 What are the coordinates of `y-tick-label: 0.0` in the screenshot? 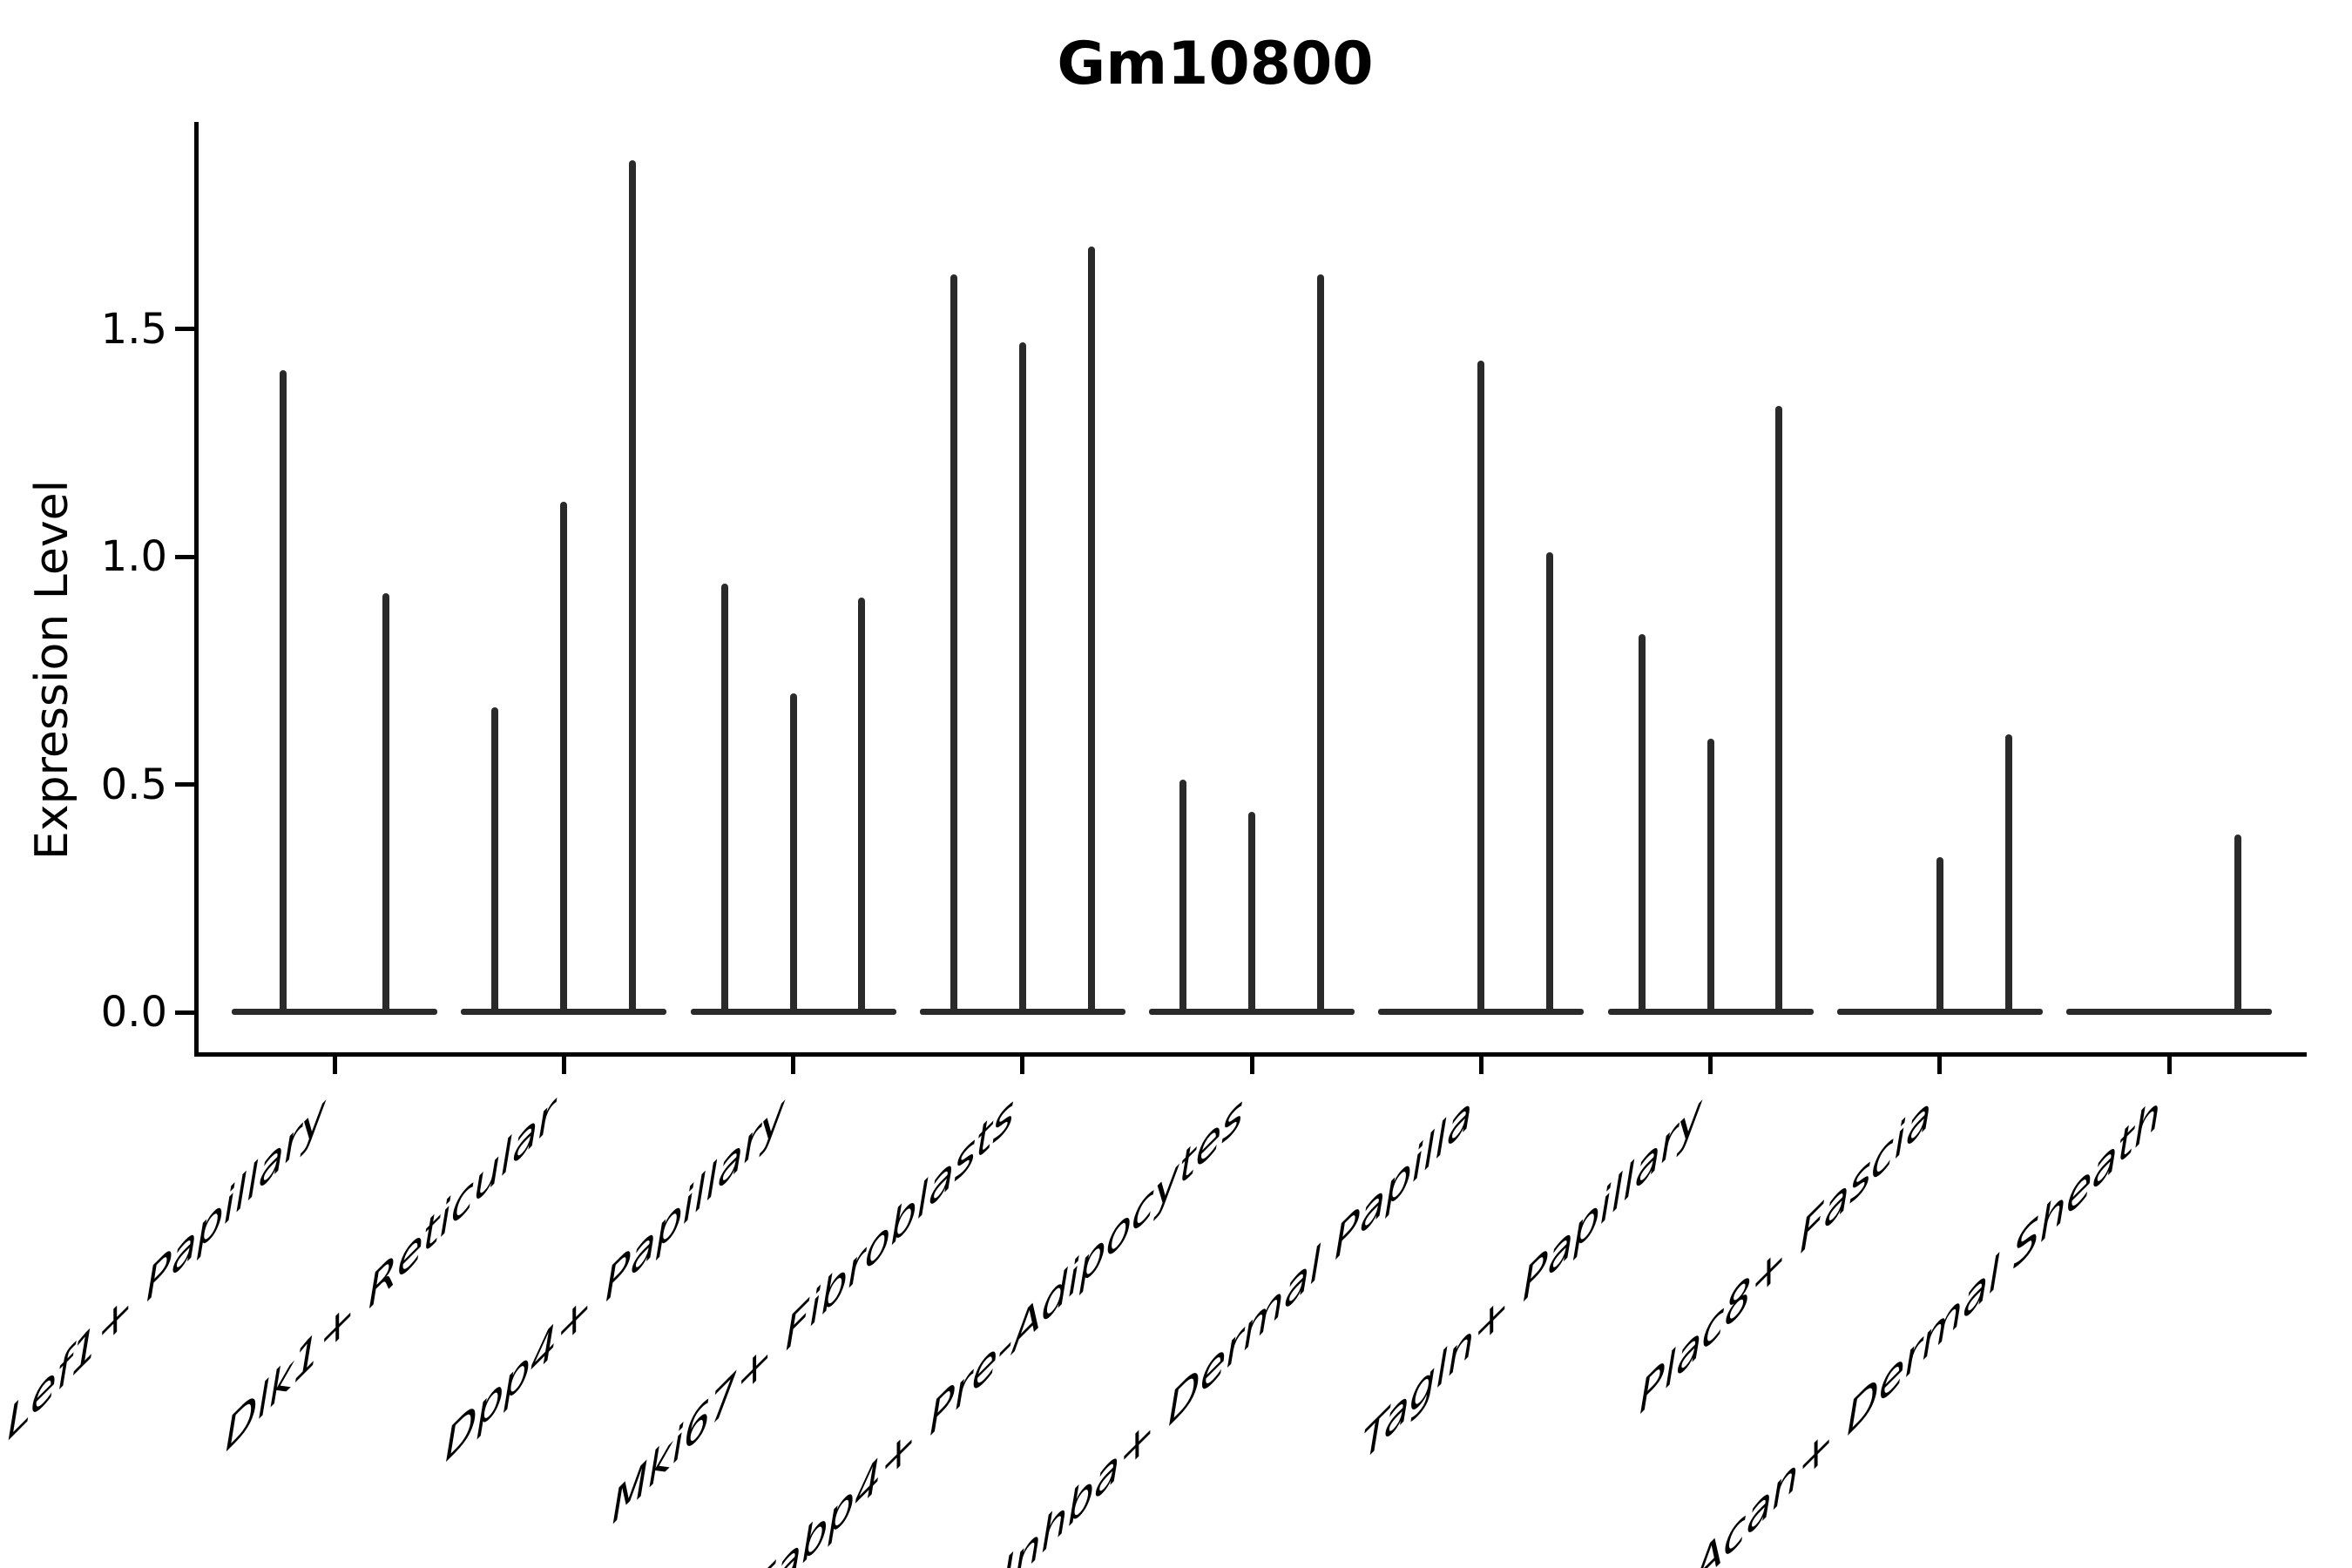 It's located at (134, 1013).